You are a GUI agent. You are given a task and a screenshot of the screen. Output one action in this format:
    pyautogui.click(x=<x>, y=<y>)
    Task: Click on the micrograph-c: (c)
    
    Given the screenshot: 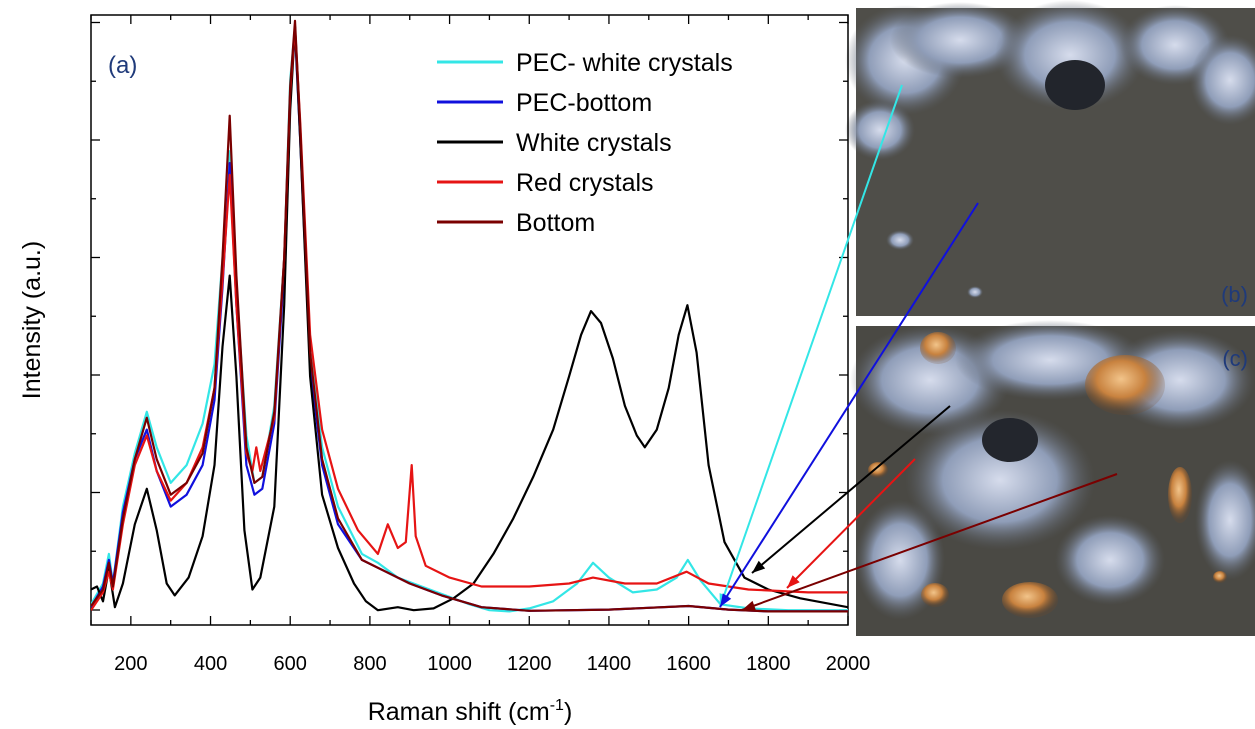 What is the action you would take?
    pyautogui.click(x=1052, y=478)
    